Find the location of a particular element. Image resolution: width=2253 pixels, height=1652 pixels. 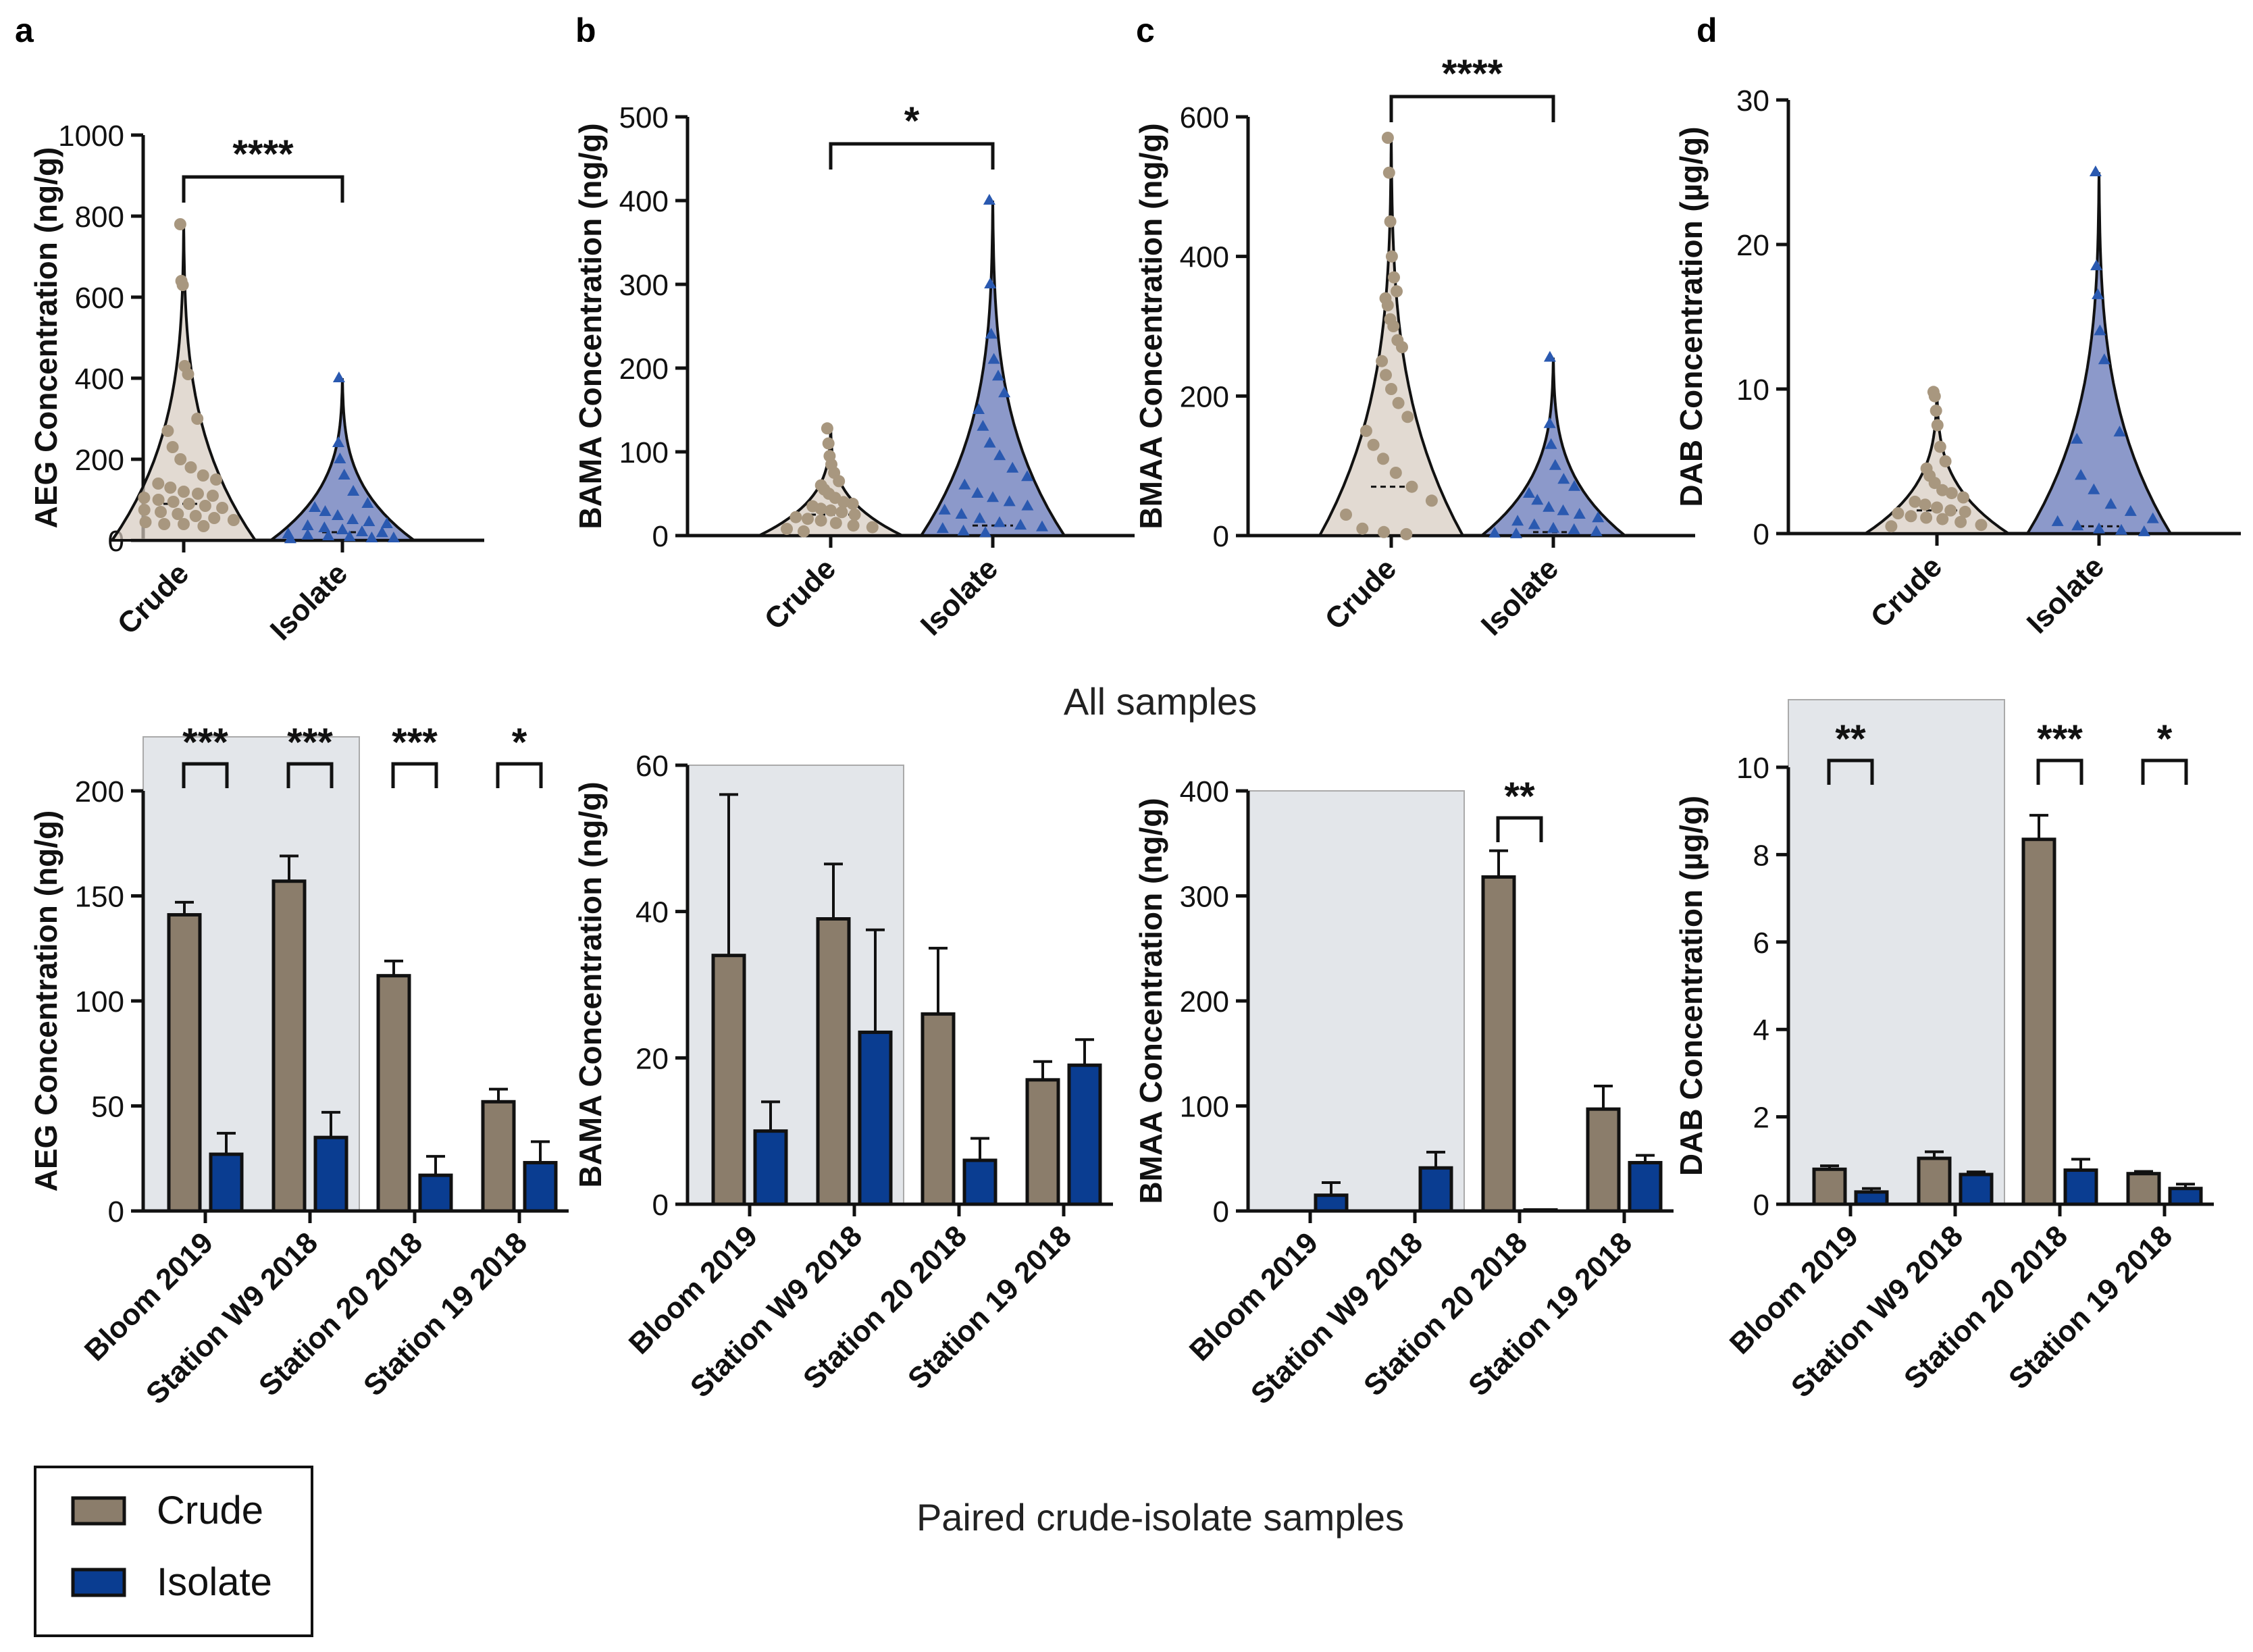

violin-chart-c-ytick-label: 0 is located at coordinates (1221, 536).